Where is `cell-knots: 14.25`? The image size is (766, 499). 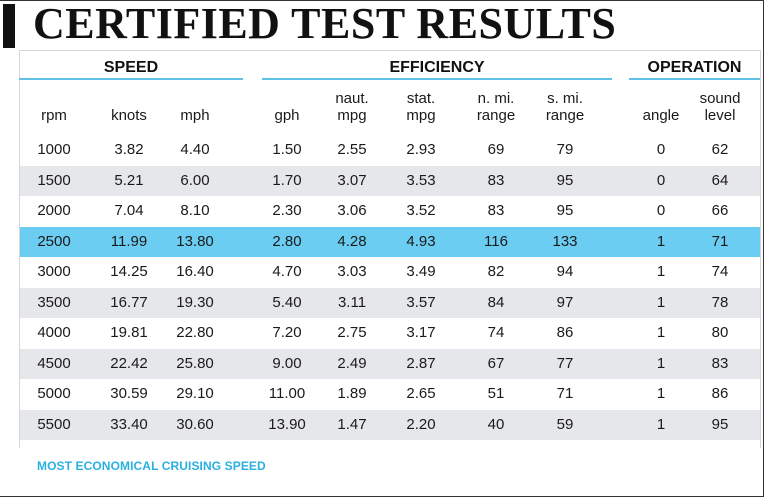 cell-knots: 14.25 is located at coordinates (129, 271).